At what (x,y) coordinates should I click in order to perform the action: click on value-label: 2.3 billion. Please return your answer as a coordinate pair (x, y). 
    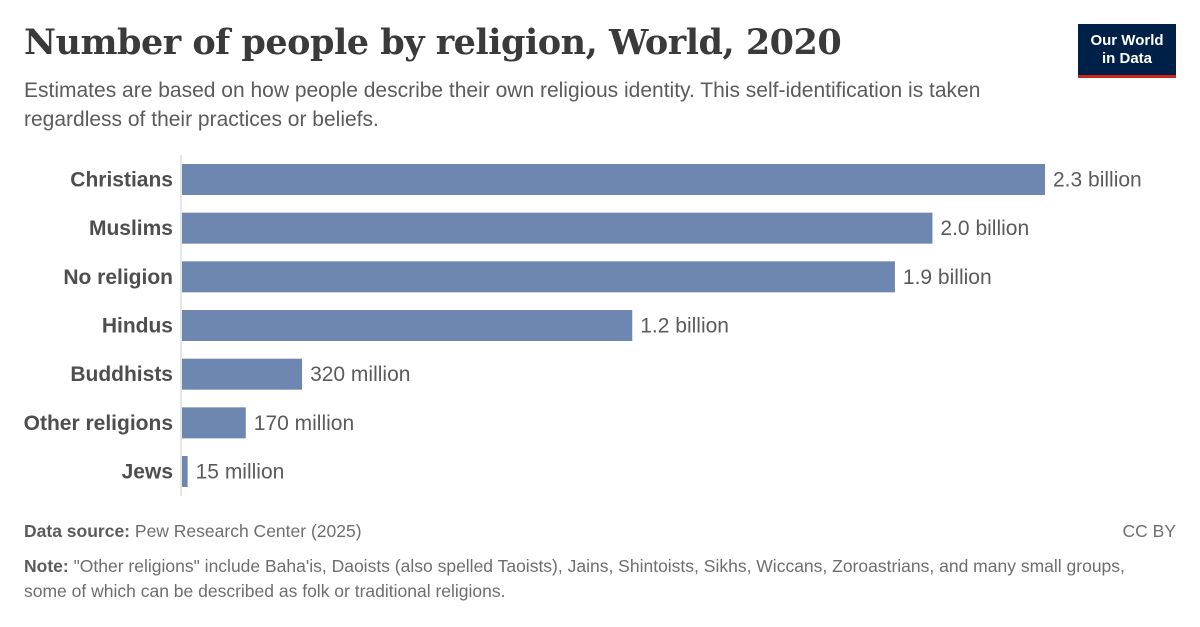
    Looking at the image, I should click on (1097, 180).